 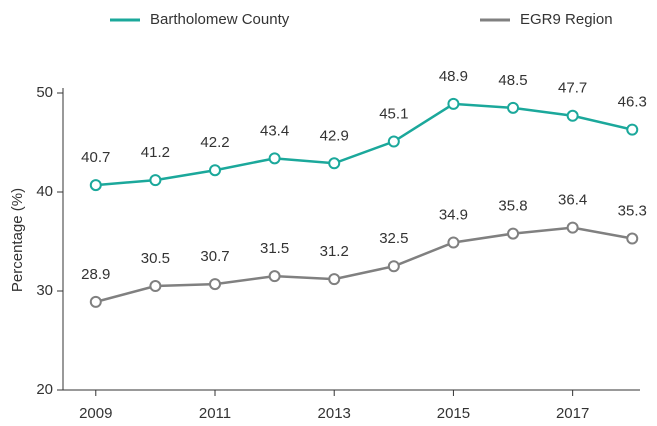 What do you see at coordinates (512, 80) in the screenshot?
I see `value-label: 48.5` at bounding box center [512, 80].